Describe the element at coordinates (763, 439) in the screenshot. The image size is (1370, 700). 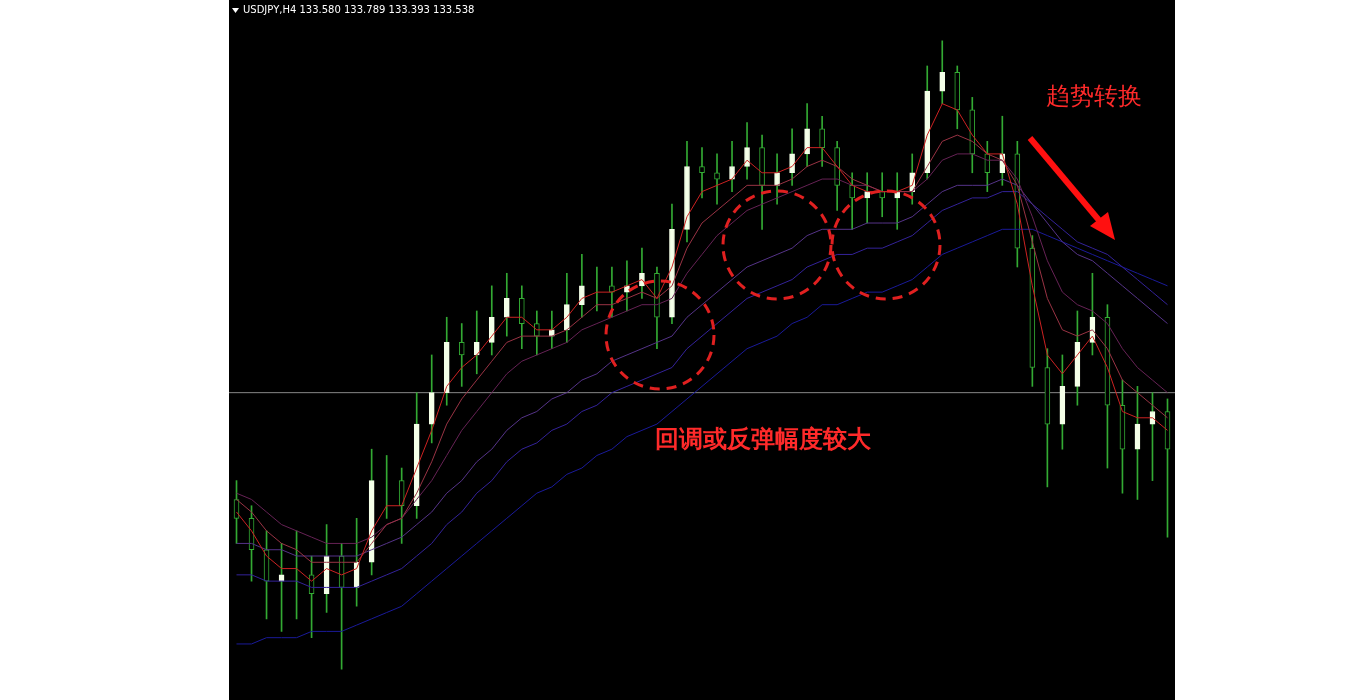
I see `annotation: 回调或反弹幅度较大` at that location.